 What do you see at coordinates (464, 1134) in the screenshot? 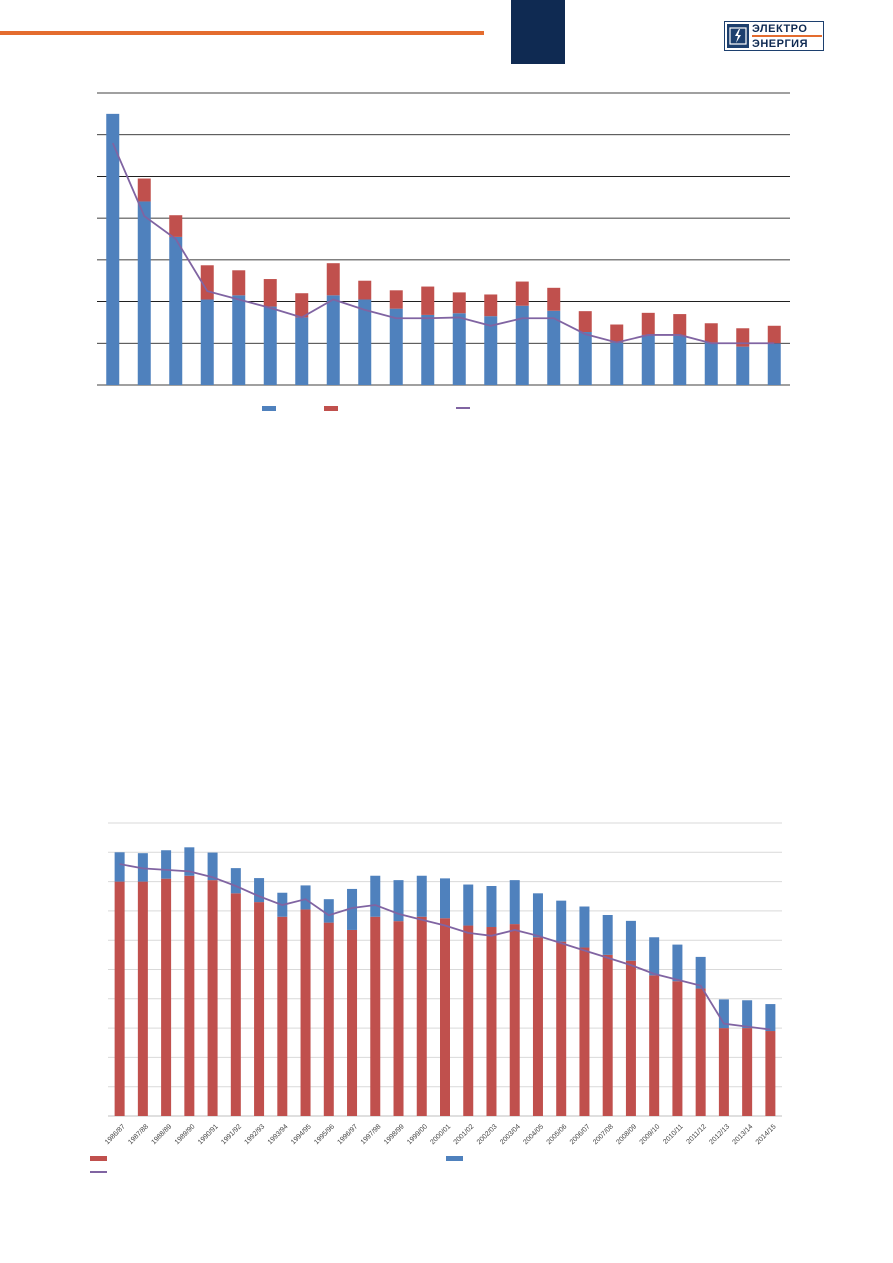
I see `chart2-xtick-label: 2001/02` at bounding box center [464, 1134].